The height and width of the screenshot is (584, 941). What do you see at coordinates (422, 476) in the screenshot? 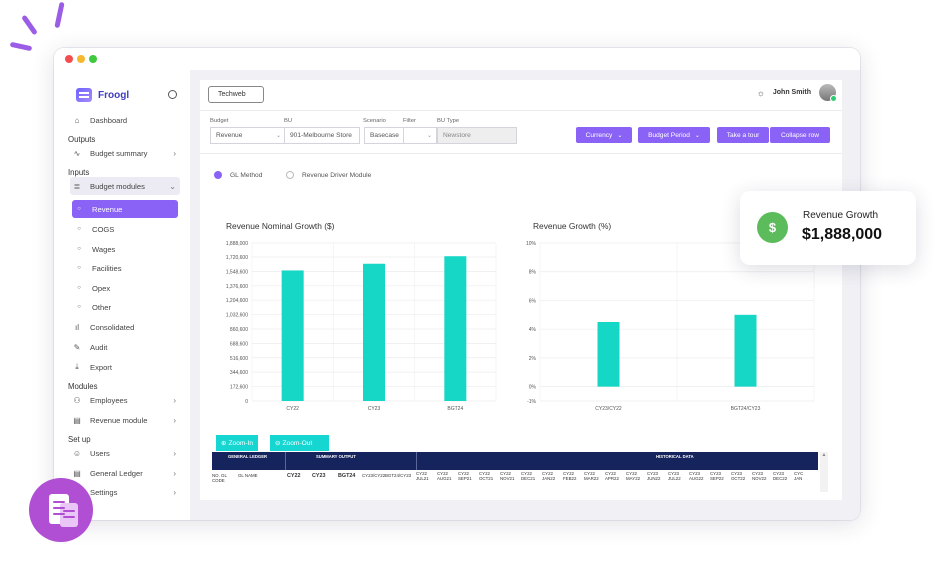
I see `grid-col-historical: CY22 JUL21` at bounding box center [422, 476].